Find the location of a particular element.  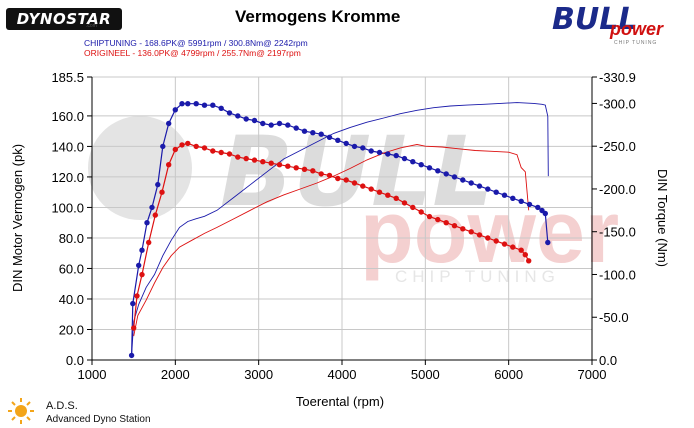

dynostar-logo-text: DYNOSTAR is located at coordinates (64, 19).